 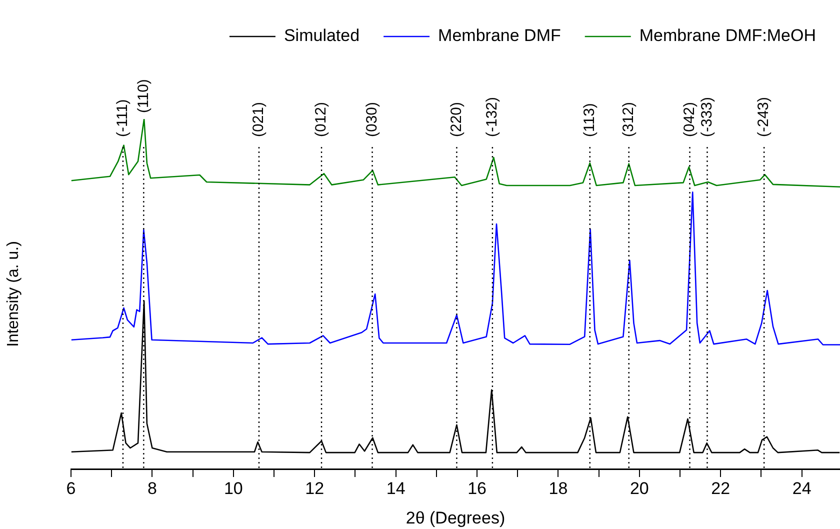 I want to click on x-tick-label: 6, so click(x=71, y=488).